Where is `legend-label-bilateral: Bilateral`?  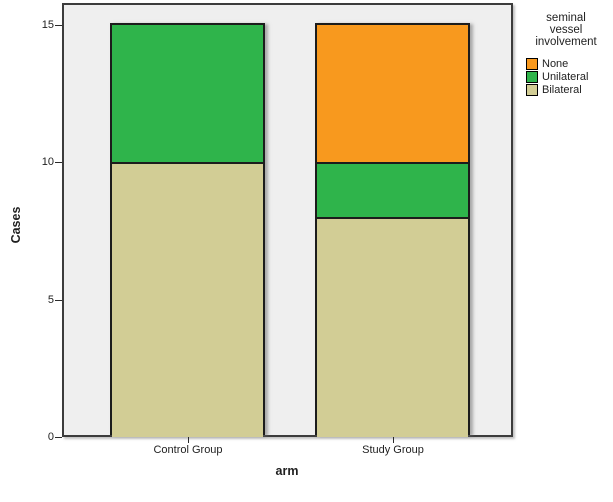
legend-label-bilateral: Bilateral is located at coordinates (562, 89).